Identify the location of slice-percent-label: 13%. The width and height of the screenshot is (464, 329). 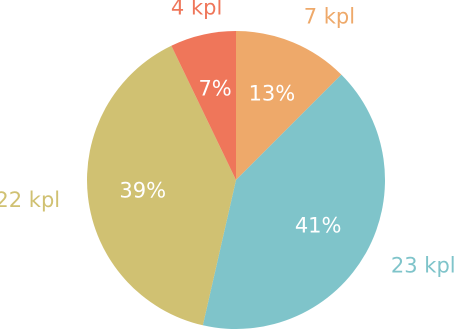
(272, 93).